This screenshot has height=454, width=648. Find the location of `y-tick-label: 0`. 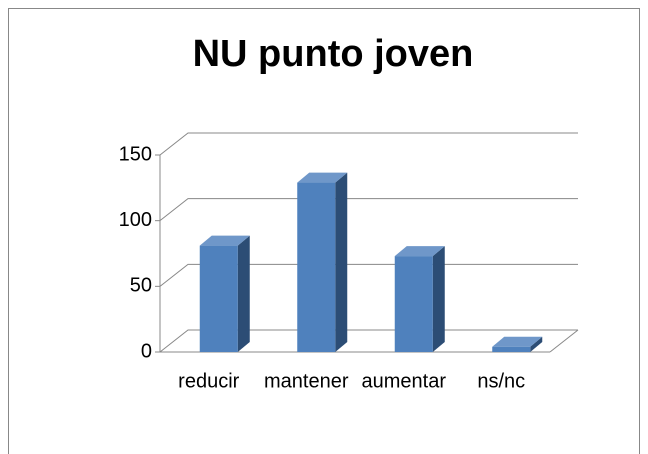

y-tick-label: 0 is located at coordinates (146, 351).